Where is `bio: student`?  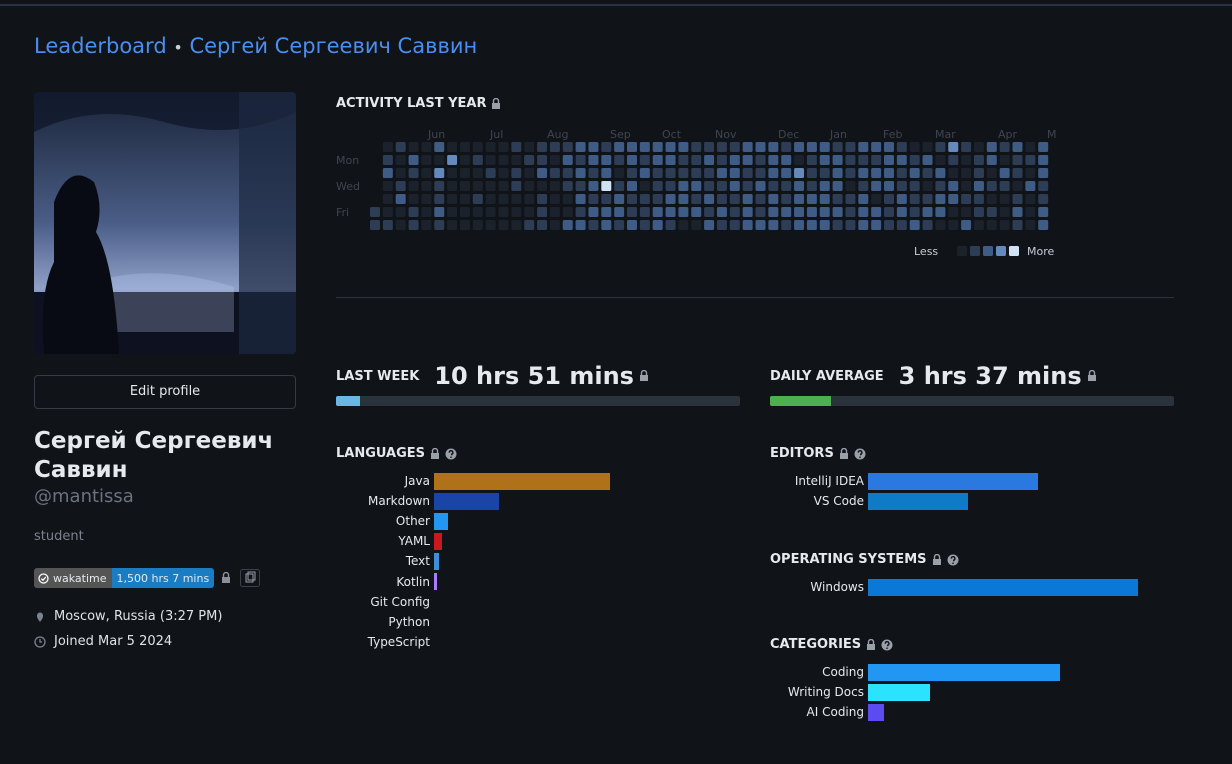 bio: student is located at coordinates (59, 536).